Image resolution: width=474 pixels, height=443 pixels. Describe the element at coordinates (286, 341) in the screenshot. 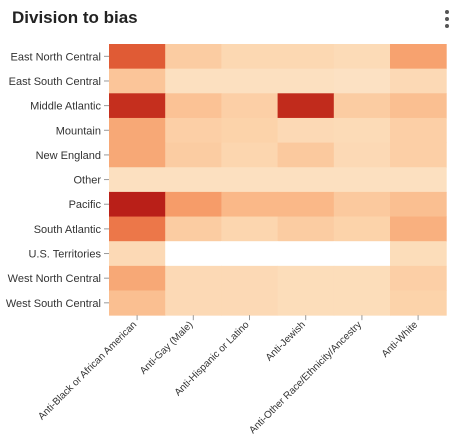

I see `x-tick-label: Anti-Jewish` at that location.